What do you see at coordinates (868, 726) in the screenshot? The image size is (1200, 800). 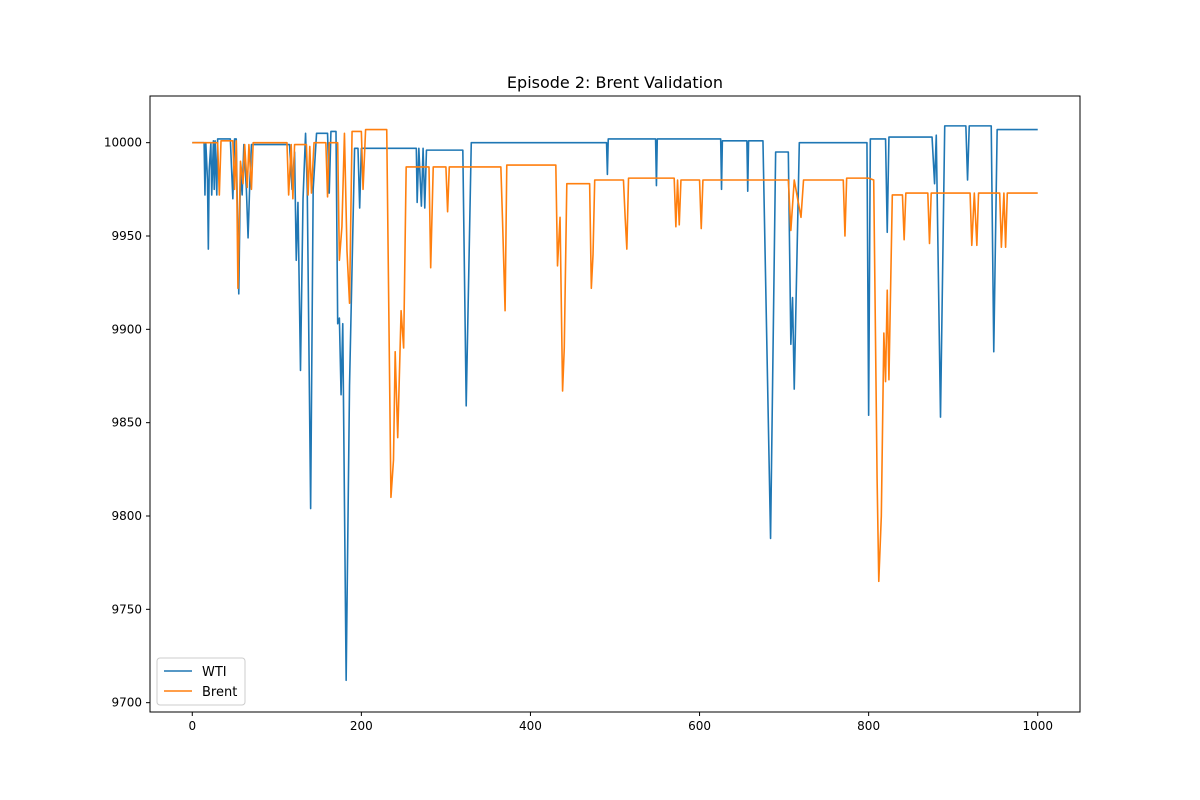 I see `x-tick-label: 800` at bounding box center [868, 726].